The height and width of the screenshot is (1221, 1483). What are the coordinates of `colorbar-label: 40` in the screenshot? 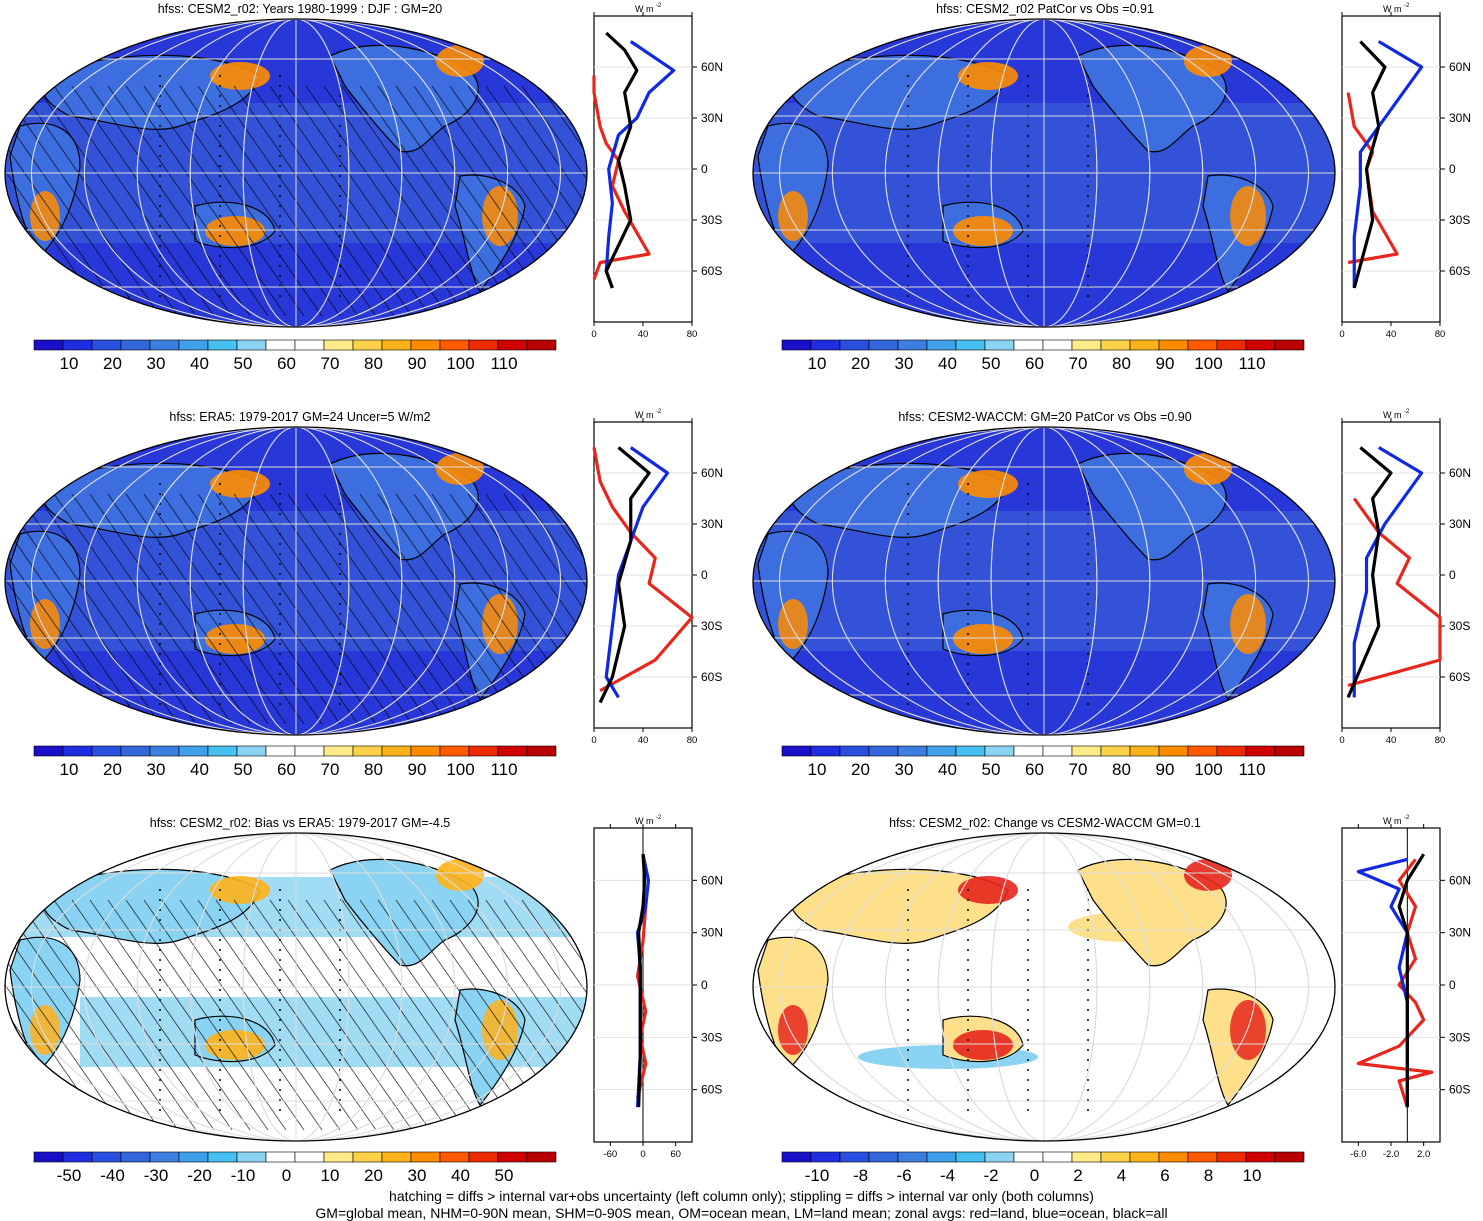 It's located at (199, 769).